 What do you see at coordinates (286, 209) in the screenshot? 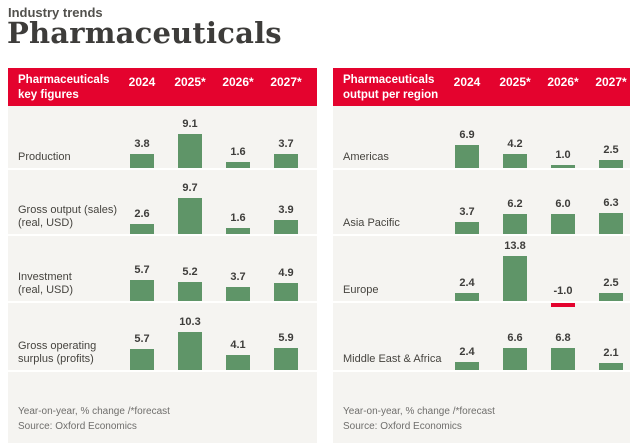
I see `bar-value: 3.9` at bounding box center [286, 209].